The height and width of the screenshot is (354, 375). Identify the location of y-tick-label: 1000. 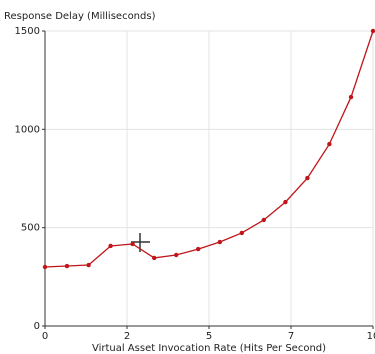
(27, 129).